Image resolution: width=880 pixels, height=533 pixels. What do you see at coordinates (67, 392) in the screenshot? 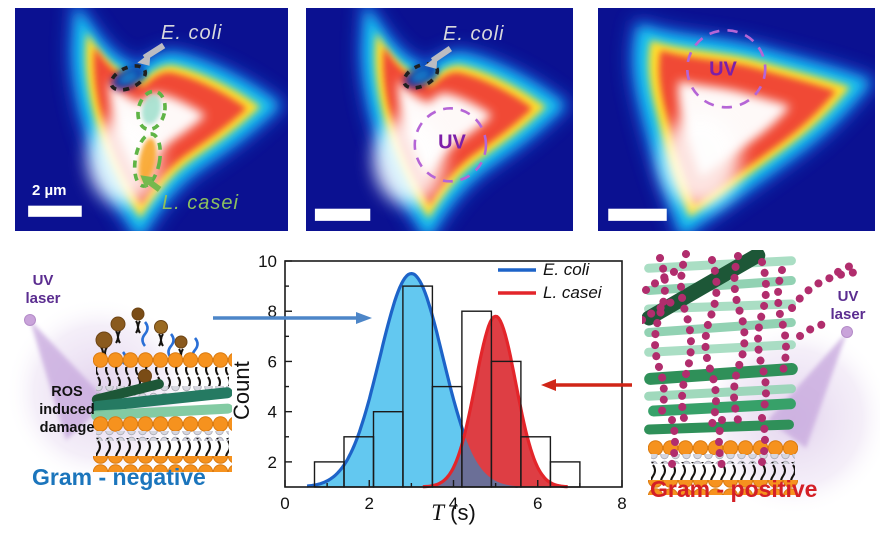
I see `ros-line1: ROS` at bounding box center [67, 392].